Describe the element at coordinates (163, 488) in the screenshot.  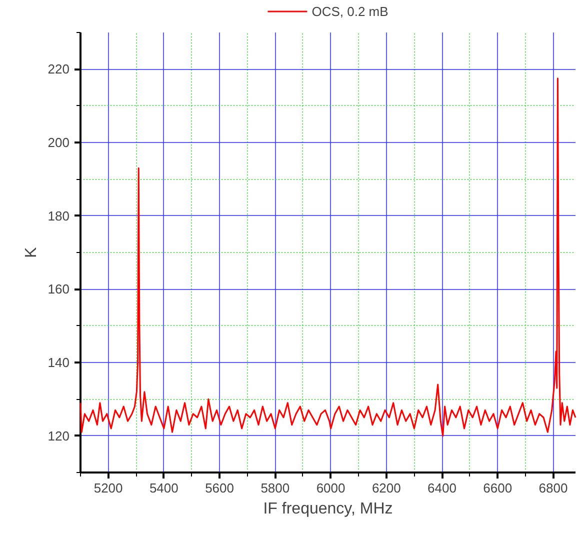
I see `x-tick-label: 5400` at that location.